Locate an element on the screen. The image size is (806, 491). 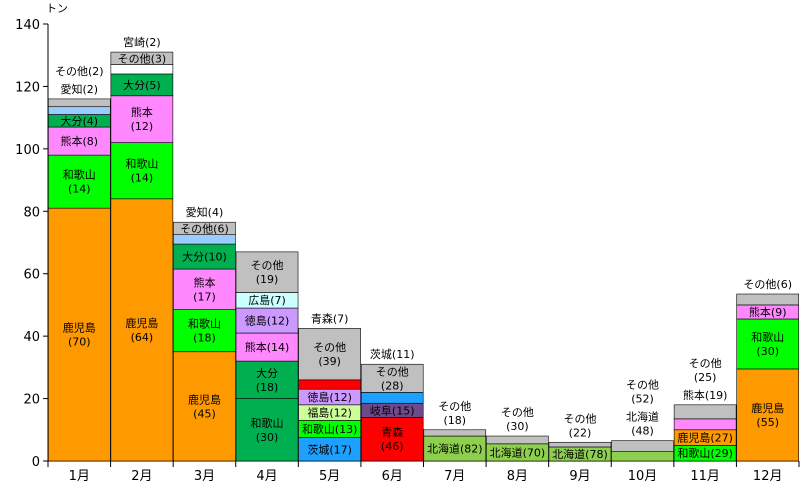
segment-label: (39) is located at coordinates (329, 361).